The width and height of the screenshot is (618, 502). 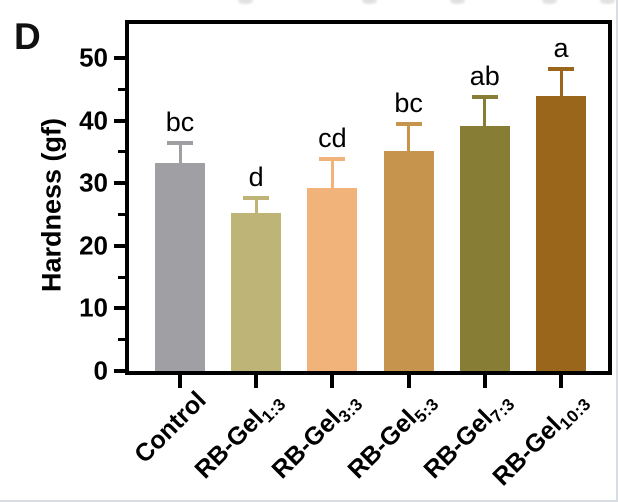 What do you see at coordinates (93, 307) in the screenshot?
I see `y-tick-label: 10` at bounding box center [93, 307].